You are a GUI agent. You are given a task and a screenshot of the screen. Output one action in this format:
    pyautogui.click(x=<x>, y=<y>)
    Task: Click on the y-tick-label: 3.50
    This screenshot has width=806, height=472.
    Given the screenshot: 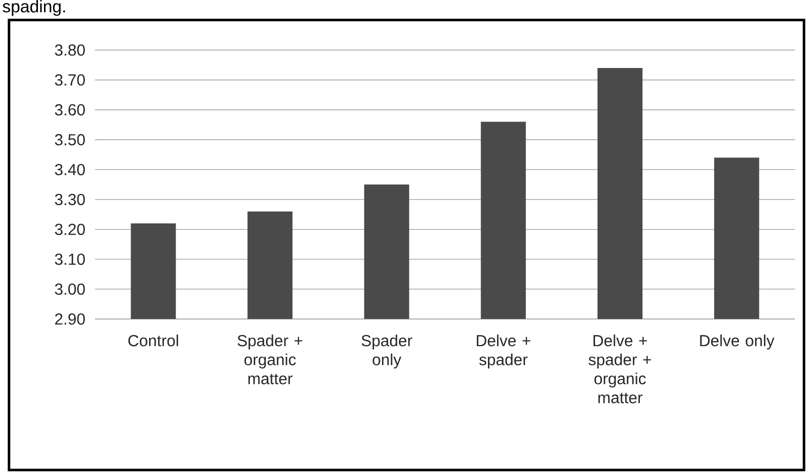 What is the action you would take?
    pyautogui.click(x=69, y=140)
    